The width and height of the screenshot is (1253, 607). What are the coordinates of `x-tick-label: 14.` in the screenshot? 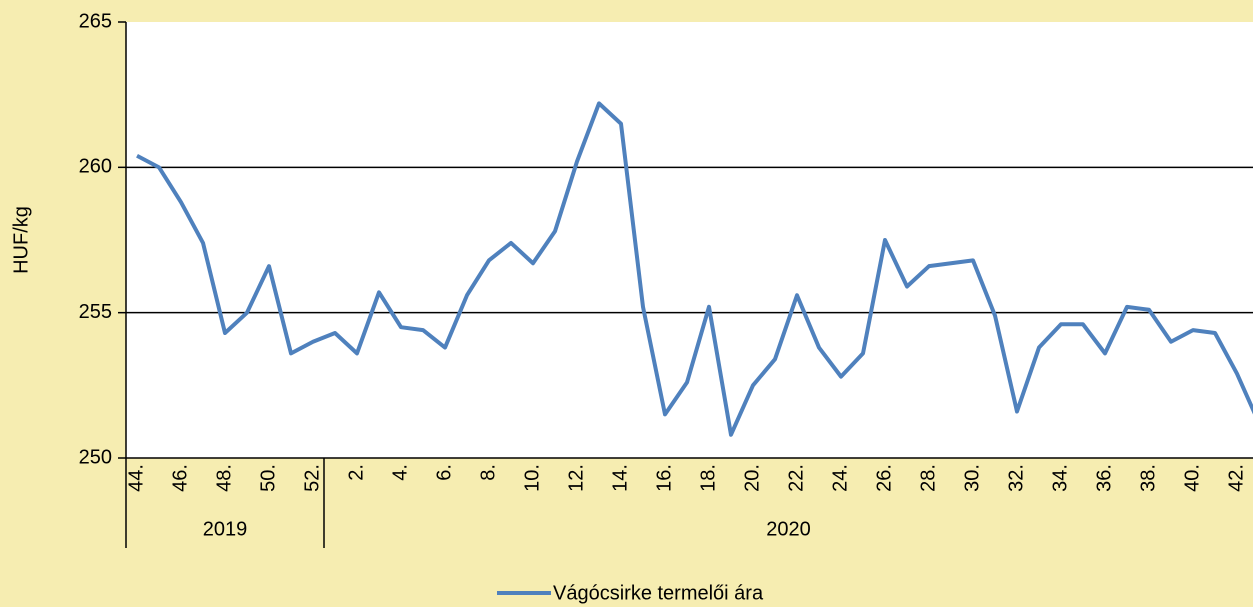 It's located at (620, 478).